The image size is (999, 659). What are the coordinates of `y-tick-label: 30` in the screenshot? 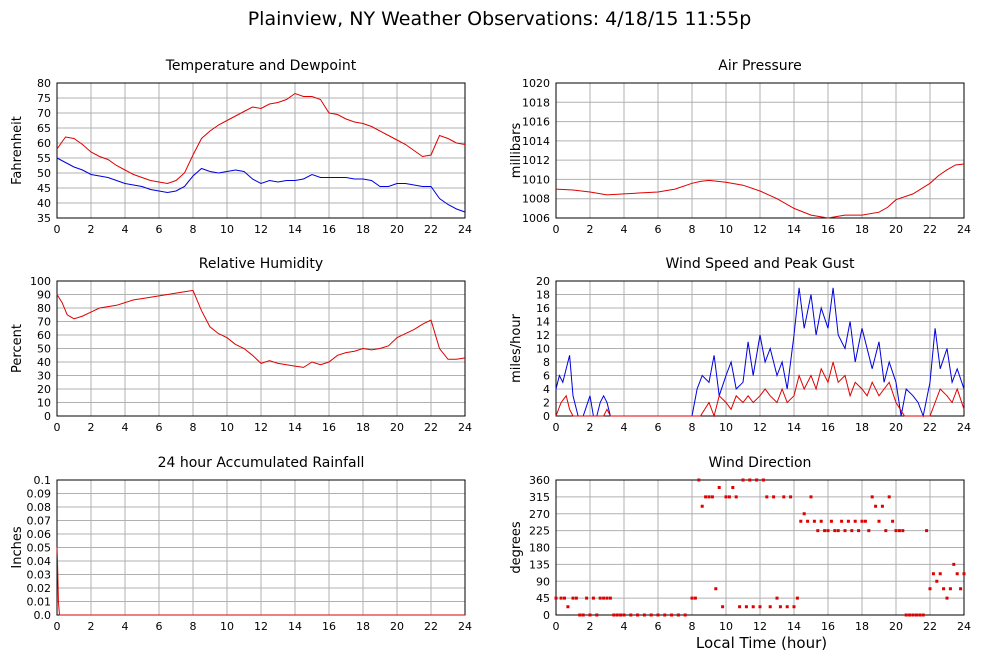 It's located at (44, 376).